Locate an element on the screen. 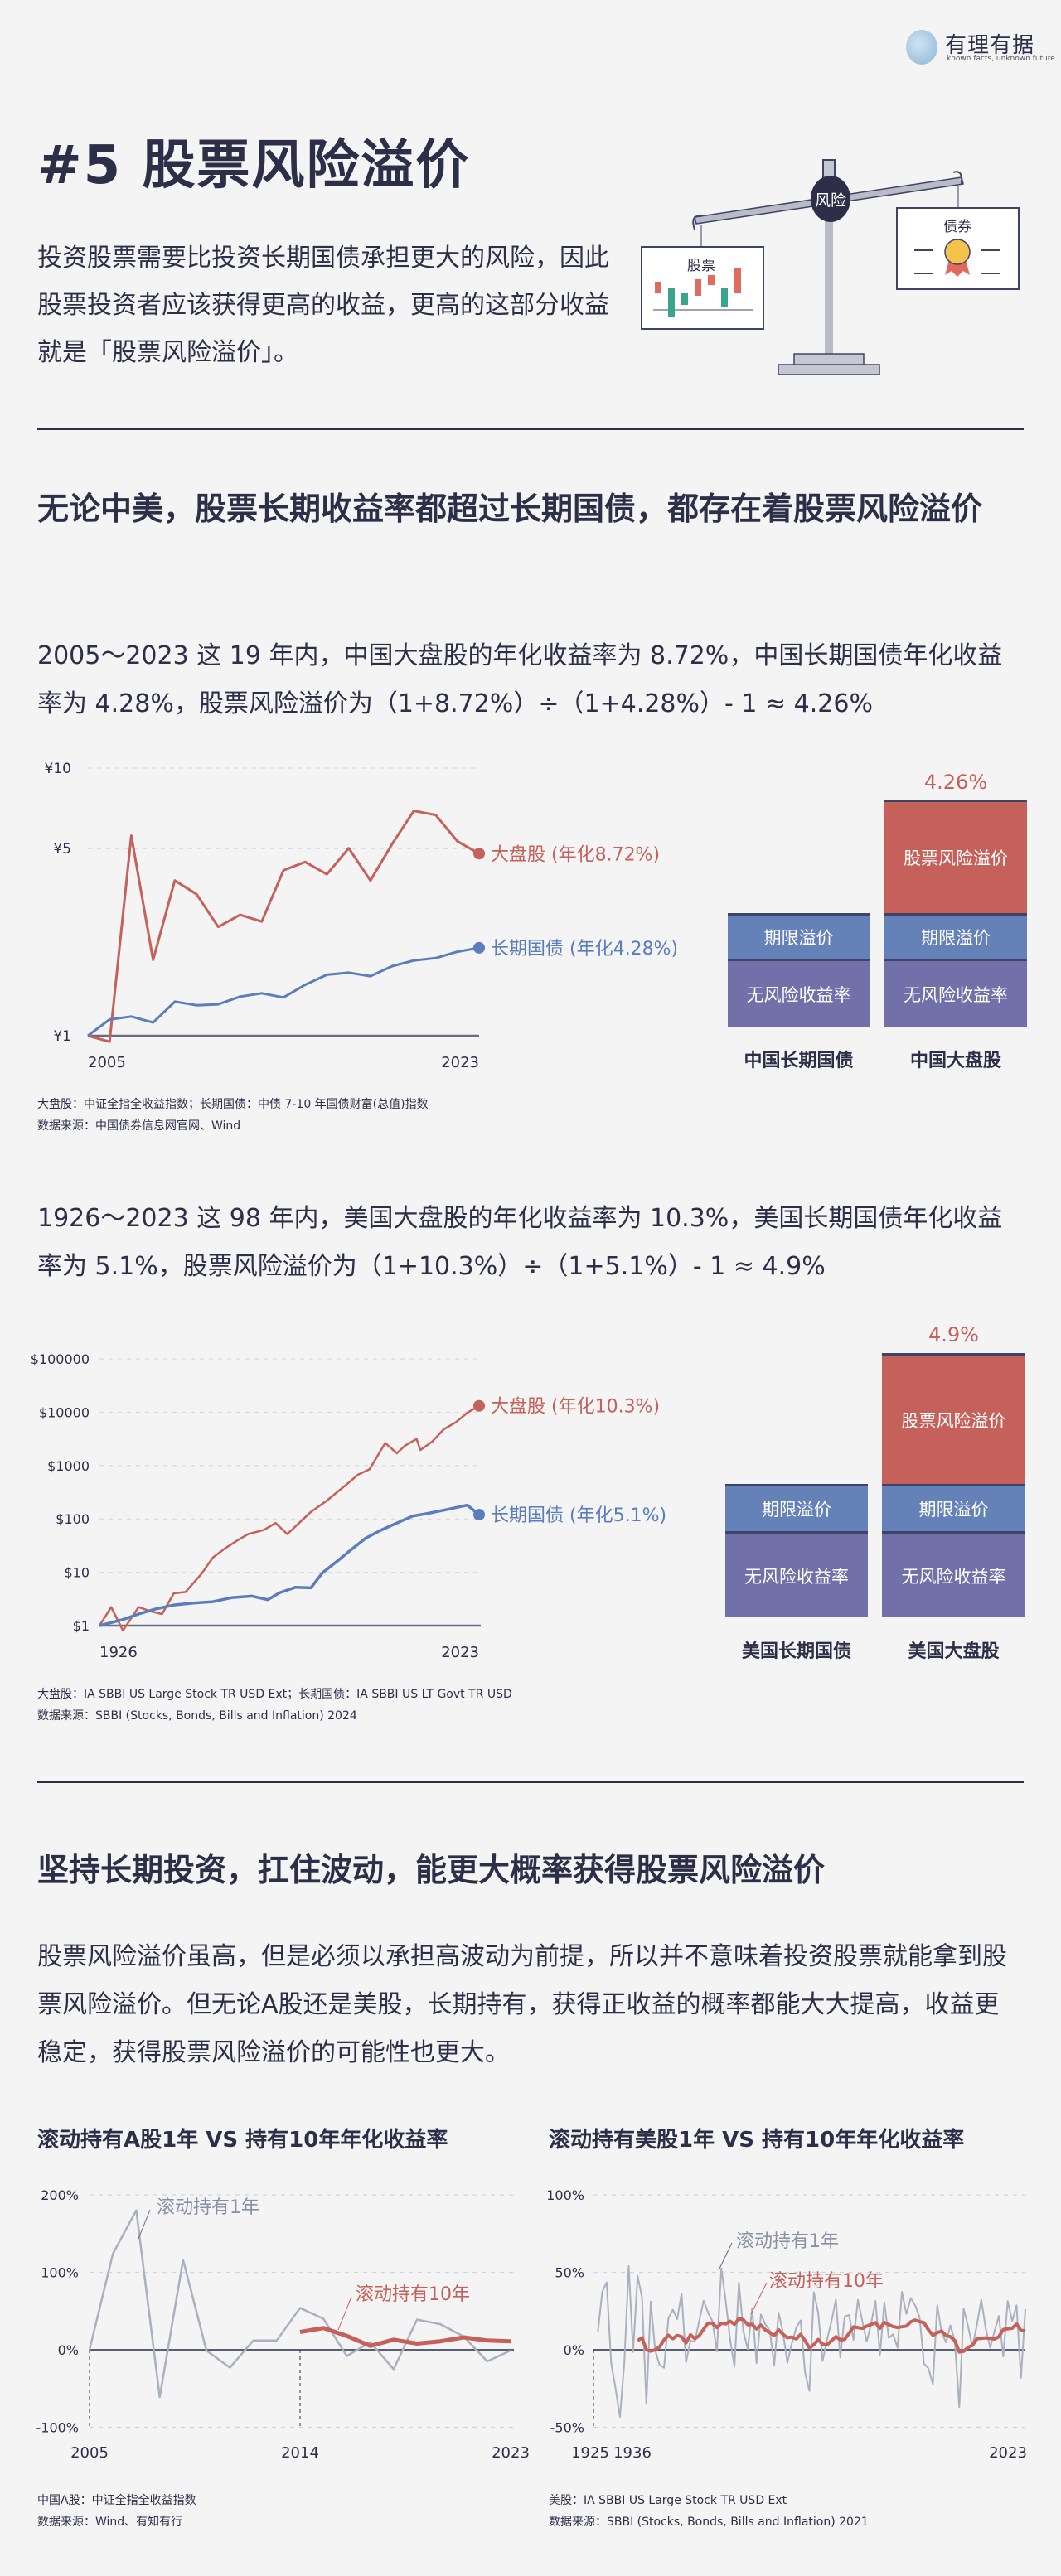 This screenshot has width=1061, height=2576. risk-label: 风险 is located at coordinates (830, 200).